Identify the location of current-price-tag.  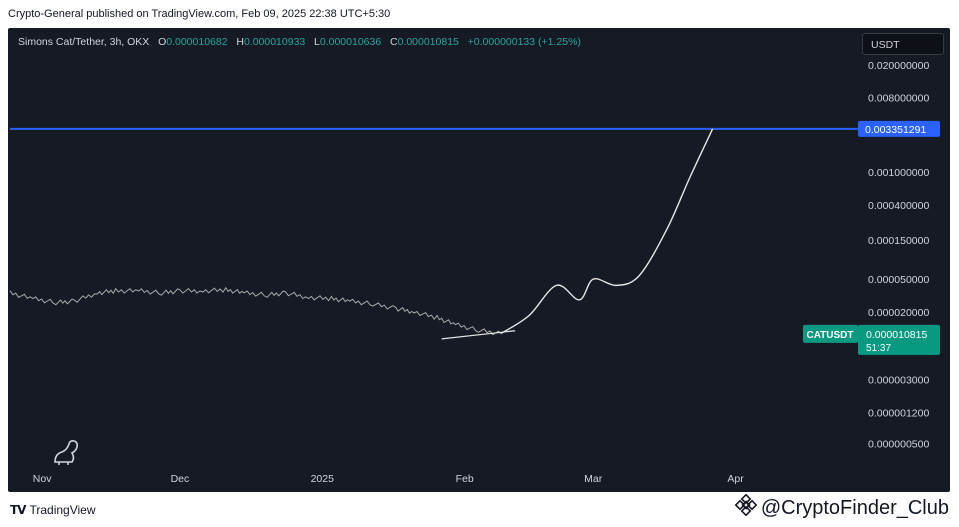
(899, 339).